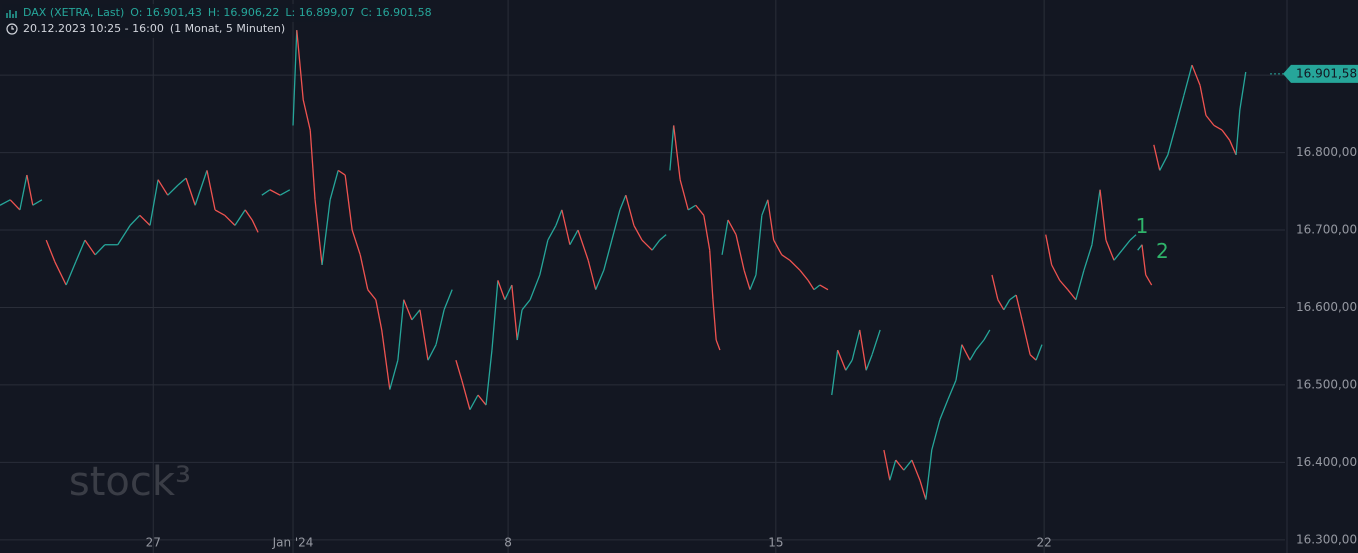 Image resolution: width=1358 pixels, height=553 pixels. Describe the element at coordinates (11, 14) in the screenshot. I see `chart-icon` at that location.